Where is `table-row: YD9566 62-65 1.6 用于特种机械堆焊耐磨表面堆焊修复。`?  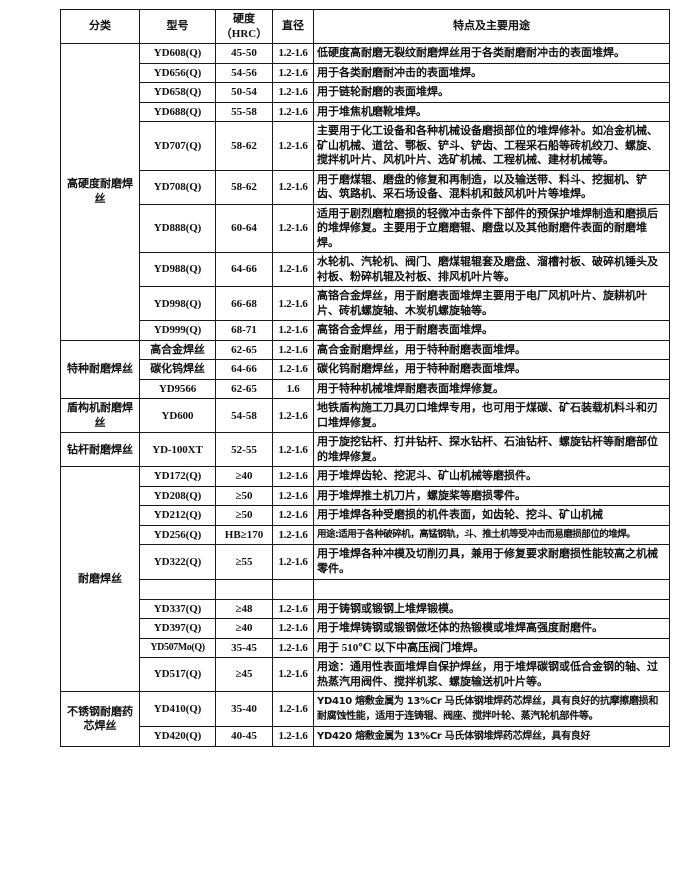 table-row: YD9566 62-65 1.6 用于特种机械堆焊耐磨表面堆焊修复。 is located at coordinates (365, 389).